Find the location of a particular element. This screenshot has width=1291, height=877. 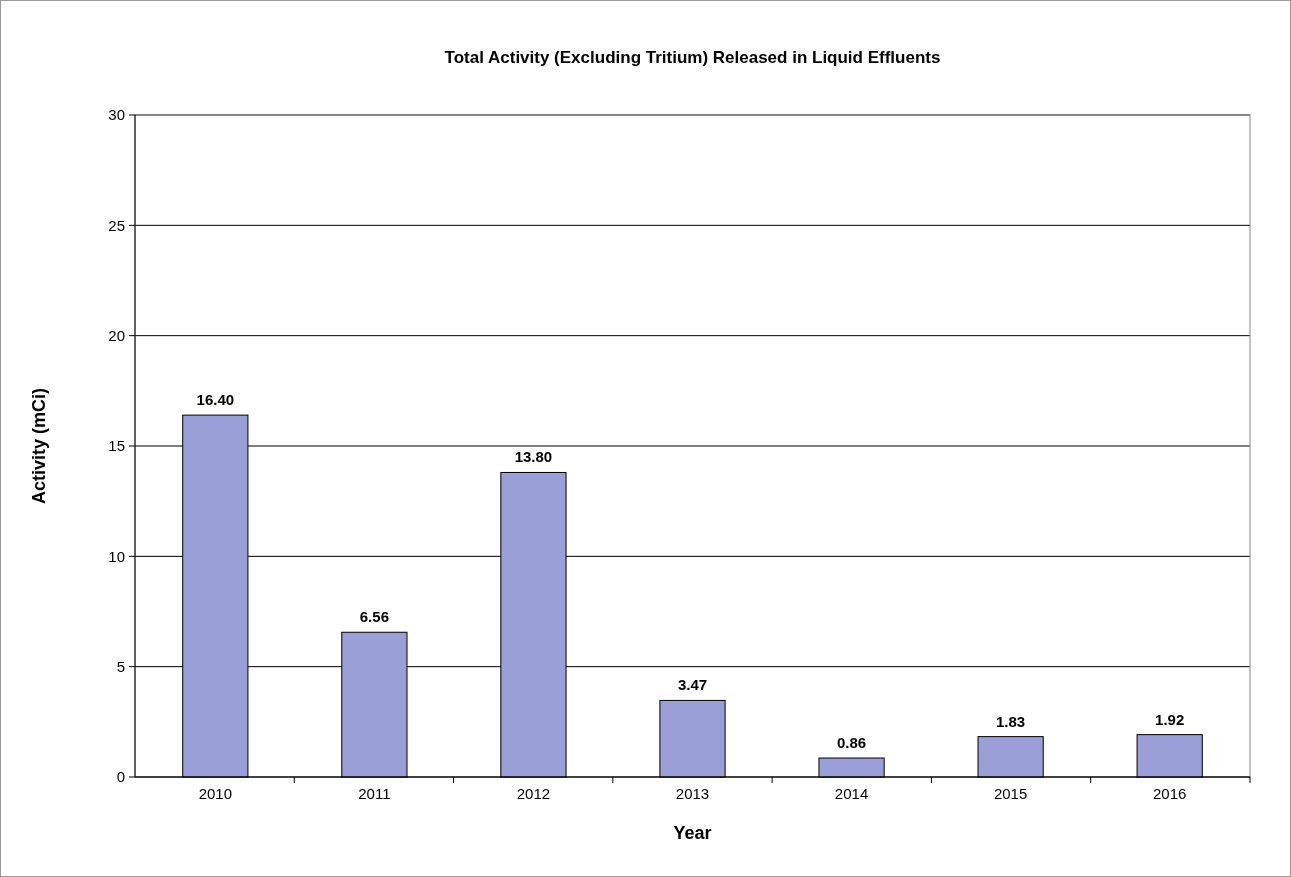

data-label: 6.56 is located at coordinates (374, 617).